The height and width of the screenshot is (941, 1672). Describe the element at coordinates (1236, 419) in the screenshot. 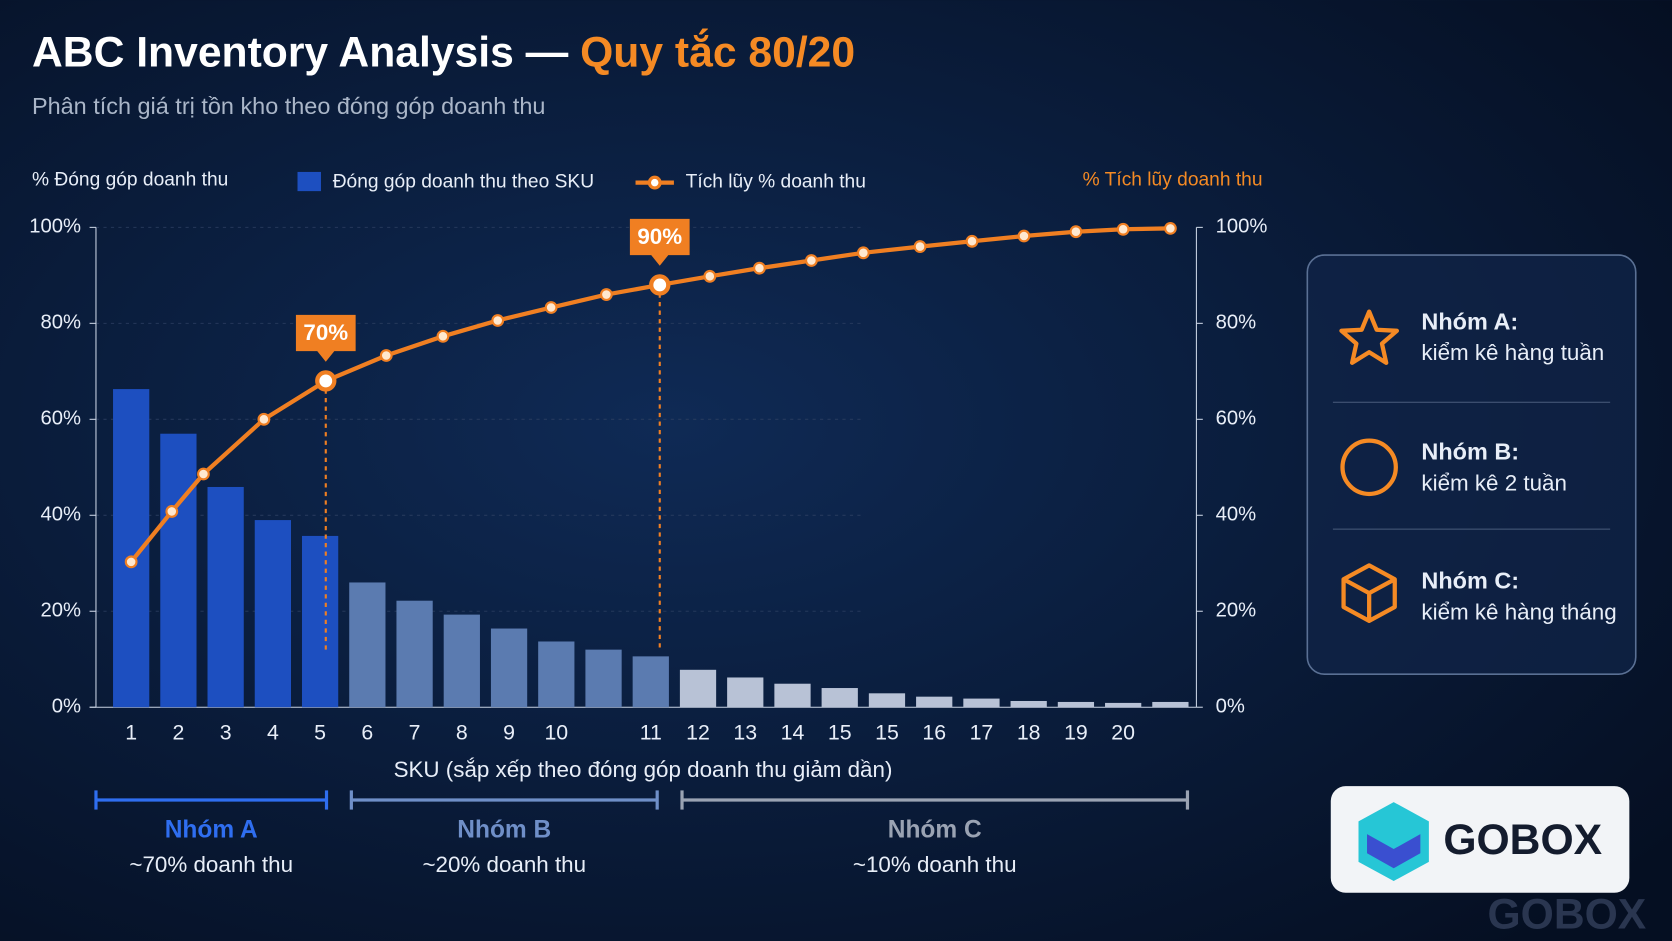

I see `y2-tick-label: 60%` at that location.